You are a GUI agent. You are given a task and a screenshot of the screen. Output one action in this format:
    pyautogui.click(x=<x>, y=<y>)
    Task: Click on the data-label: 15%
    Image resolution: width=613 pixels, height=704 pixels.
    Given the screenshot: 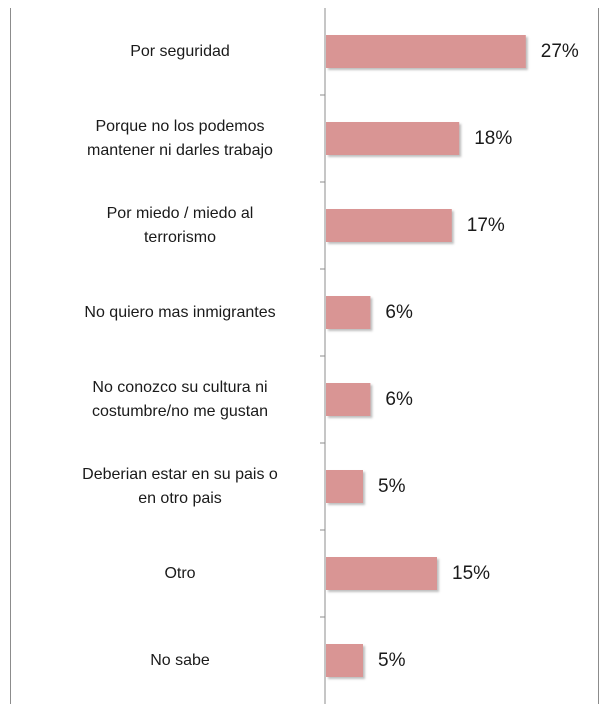 What is the action you would take?
    pyautogui.click(x=471, y=573)
    